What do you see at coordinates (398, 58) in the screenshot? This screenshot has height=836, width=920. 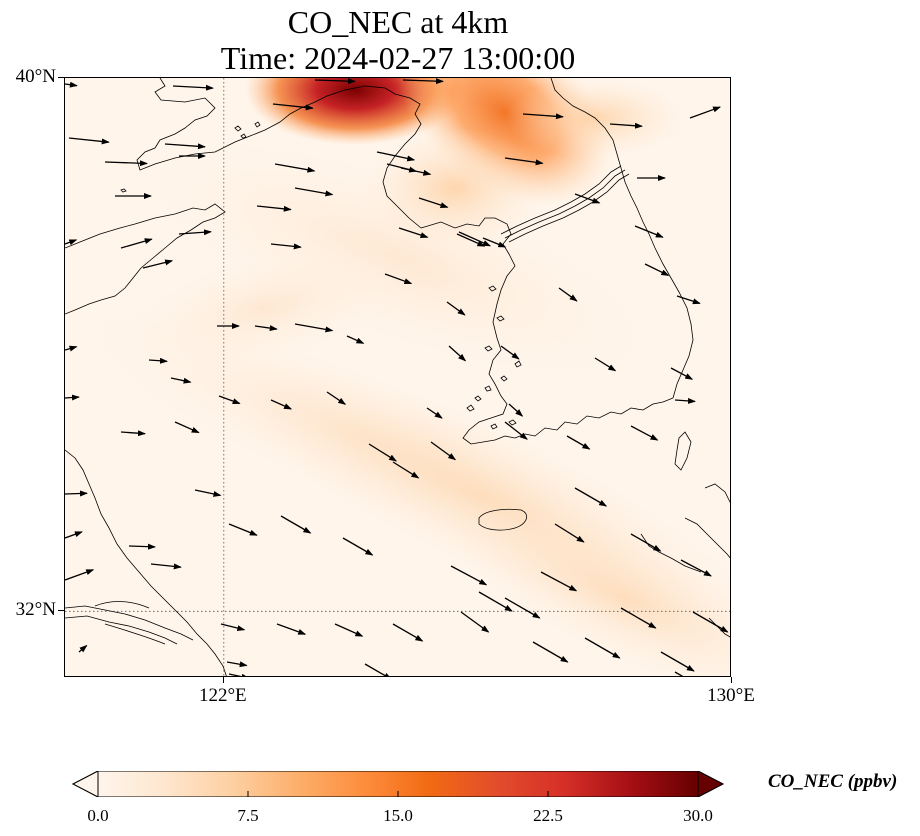 I see `map-timestamp: Time: 2024-02-27 13:00:00` at bounding box center [398, 58].